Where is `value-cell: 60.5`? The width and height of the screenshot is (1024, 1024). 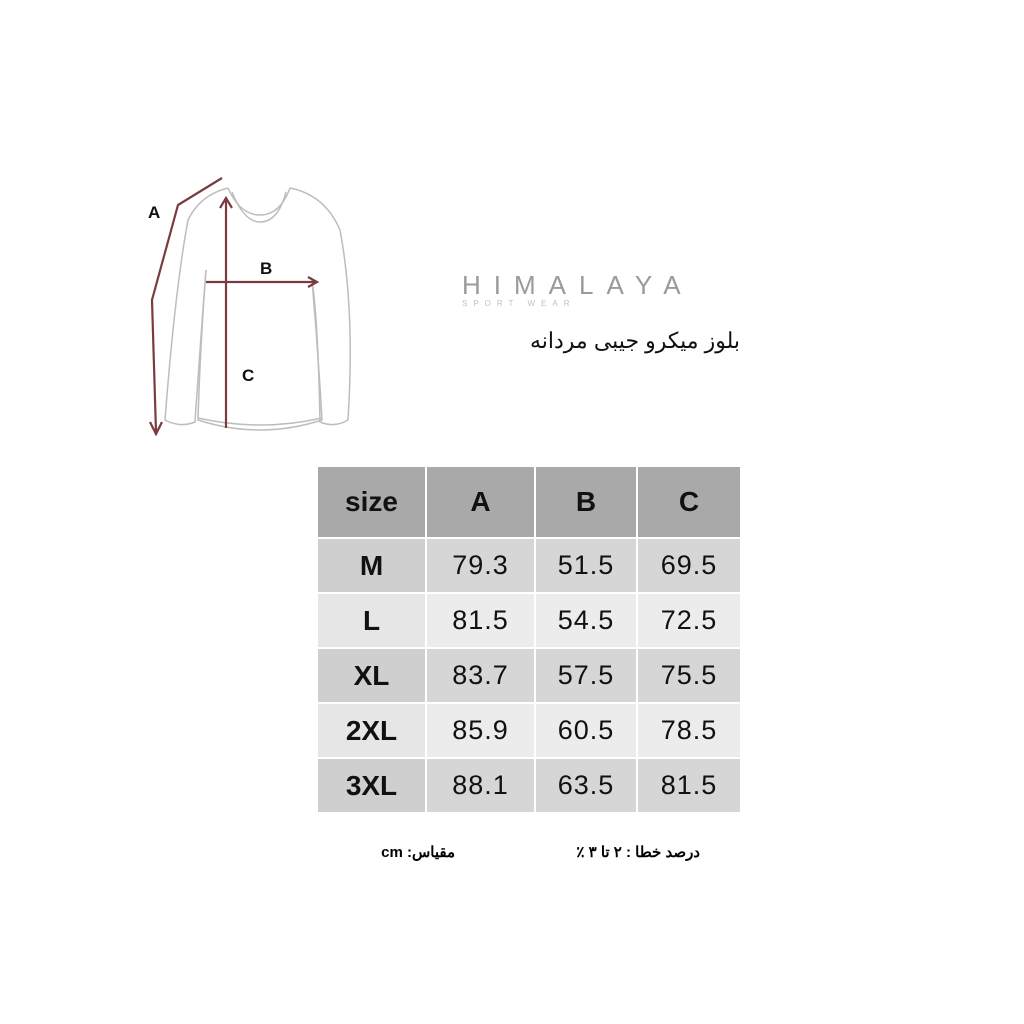 value-cell: 60.5 is located at coordinates (586, 730).